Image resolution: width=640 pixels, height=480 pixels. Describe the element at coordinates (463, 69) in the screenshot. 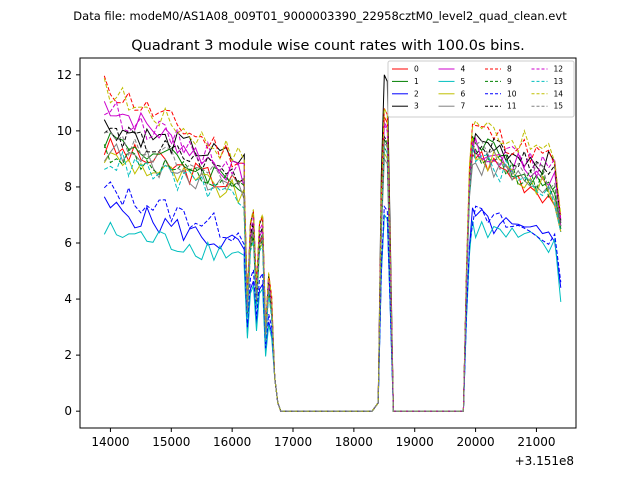

I see `legend-label: 4` at that location.